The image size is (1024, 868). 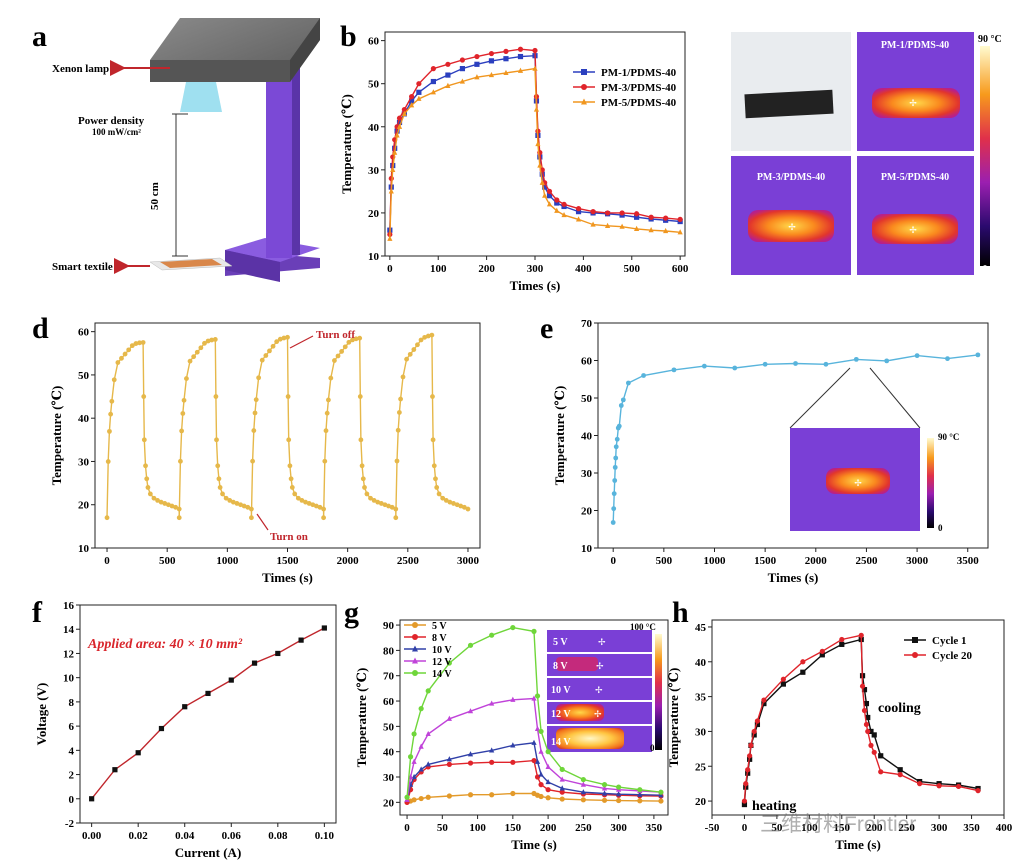 What do you see at coordinates (39, 36) in the screenshot?
I see `panel-label-a: a` at bounding box center [39, 36].